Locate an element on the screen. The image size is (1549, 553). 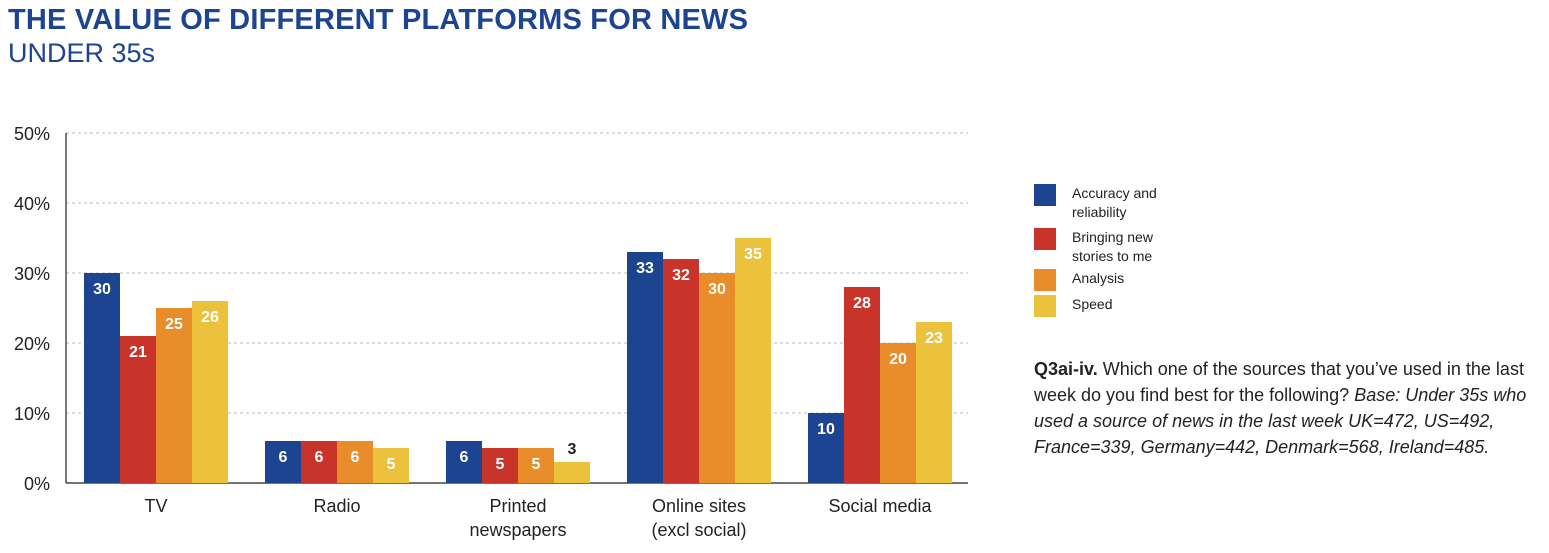
data-label: 32 is located at coordinates (681, 275).